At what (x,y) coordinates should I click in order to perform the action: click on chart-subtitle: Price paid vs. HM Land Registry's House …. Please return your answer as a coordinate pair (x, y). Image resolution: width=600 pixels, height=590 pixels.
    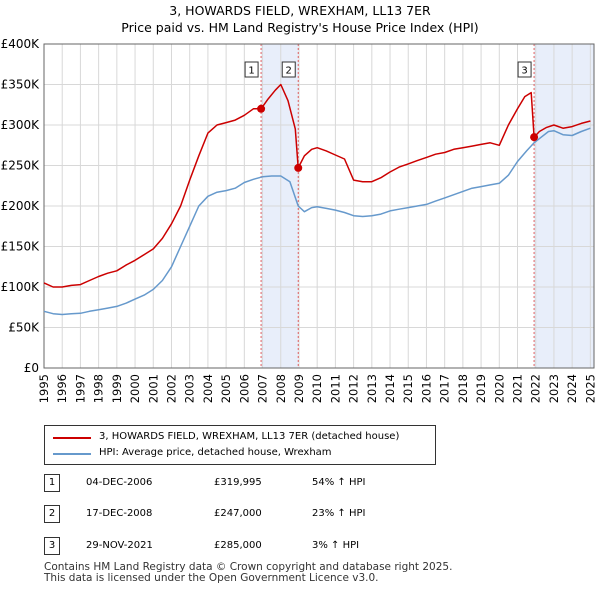
    Looking at the image, I should click on (300, 27).